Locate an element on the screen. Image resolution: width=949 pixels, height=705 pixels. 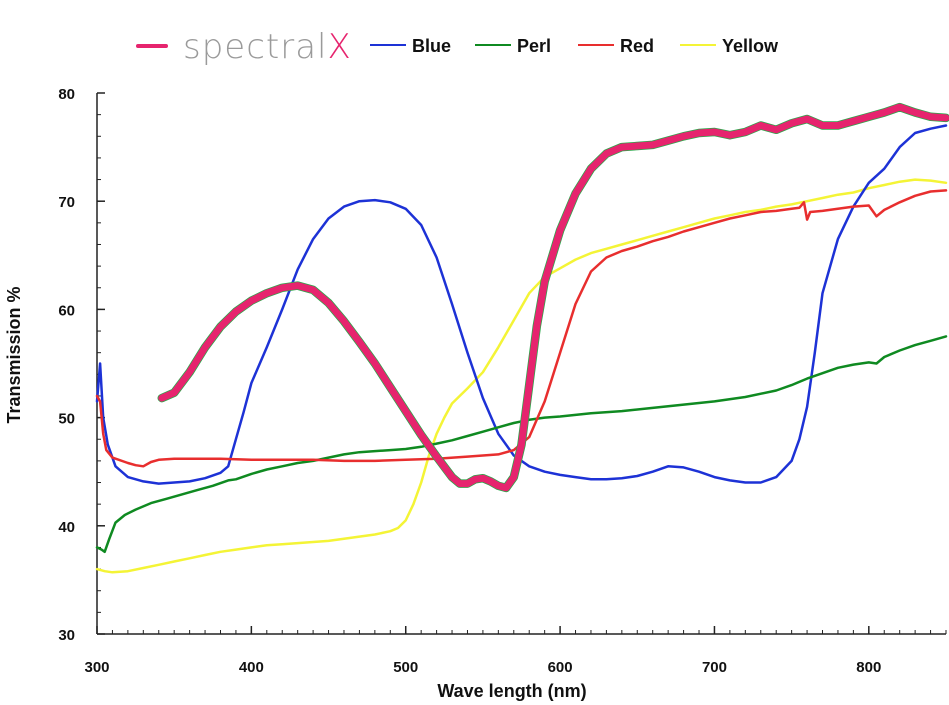
legend-label-yellow: Yellow is located at coordinates (750, 46).